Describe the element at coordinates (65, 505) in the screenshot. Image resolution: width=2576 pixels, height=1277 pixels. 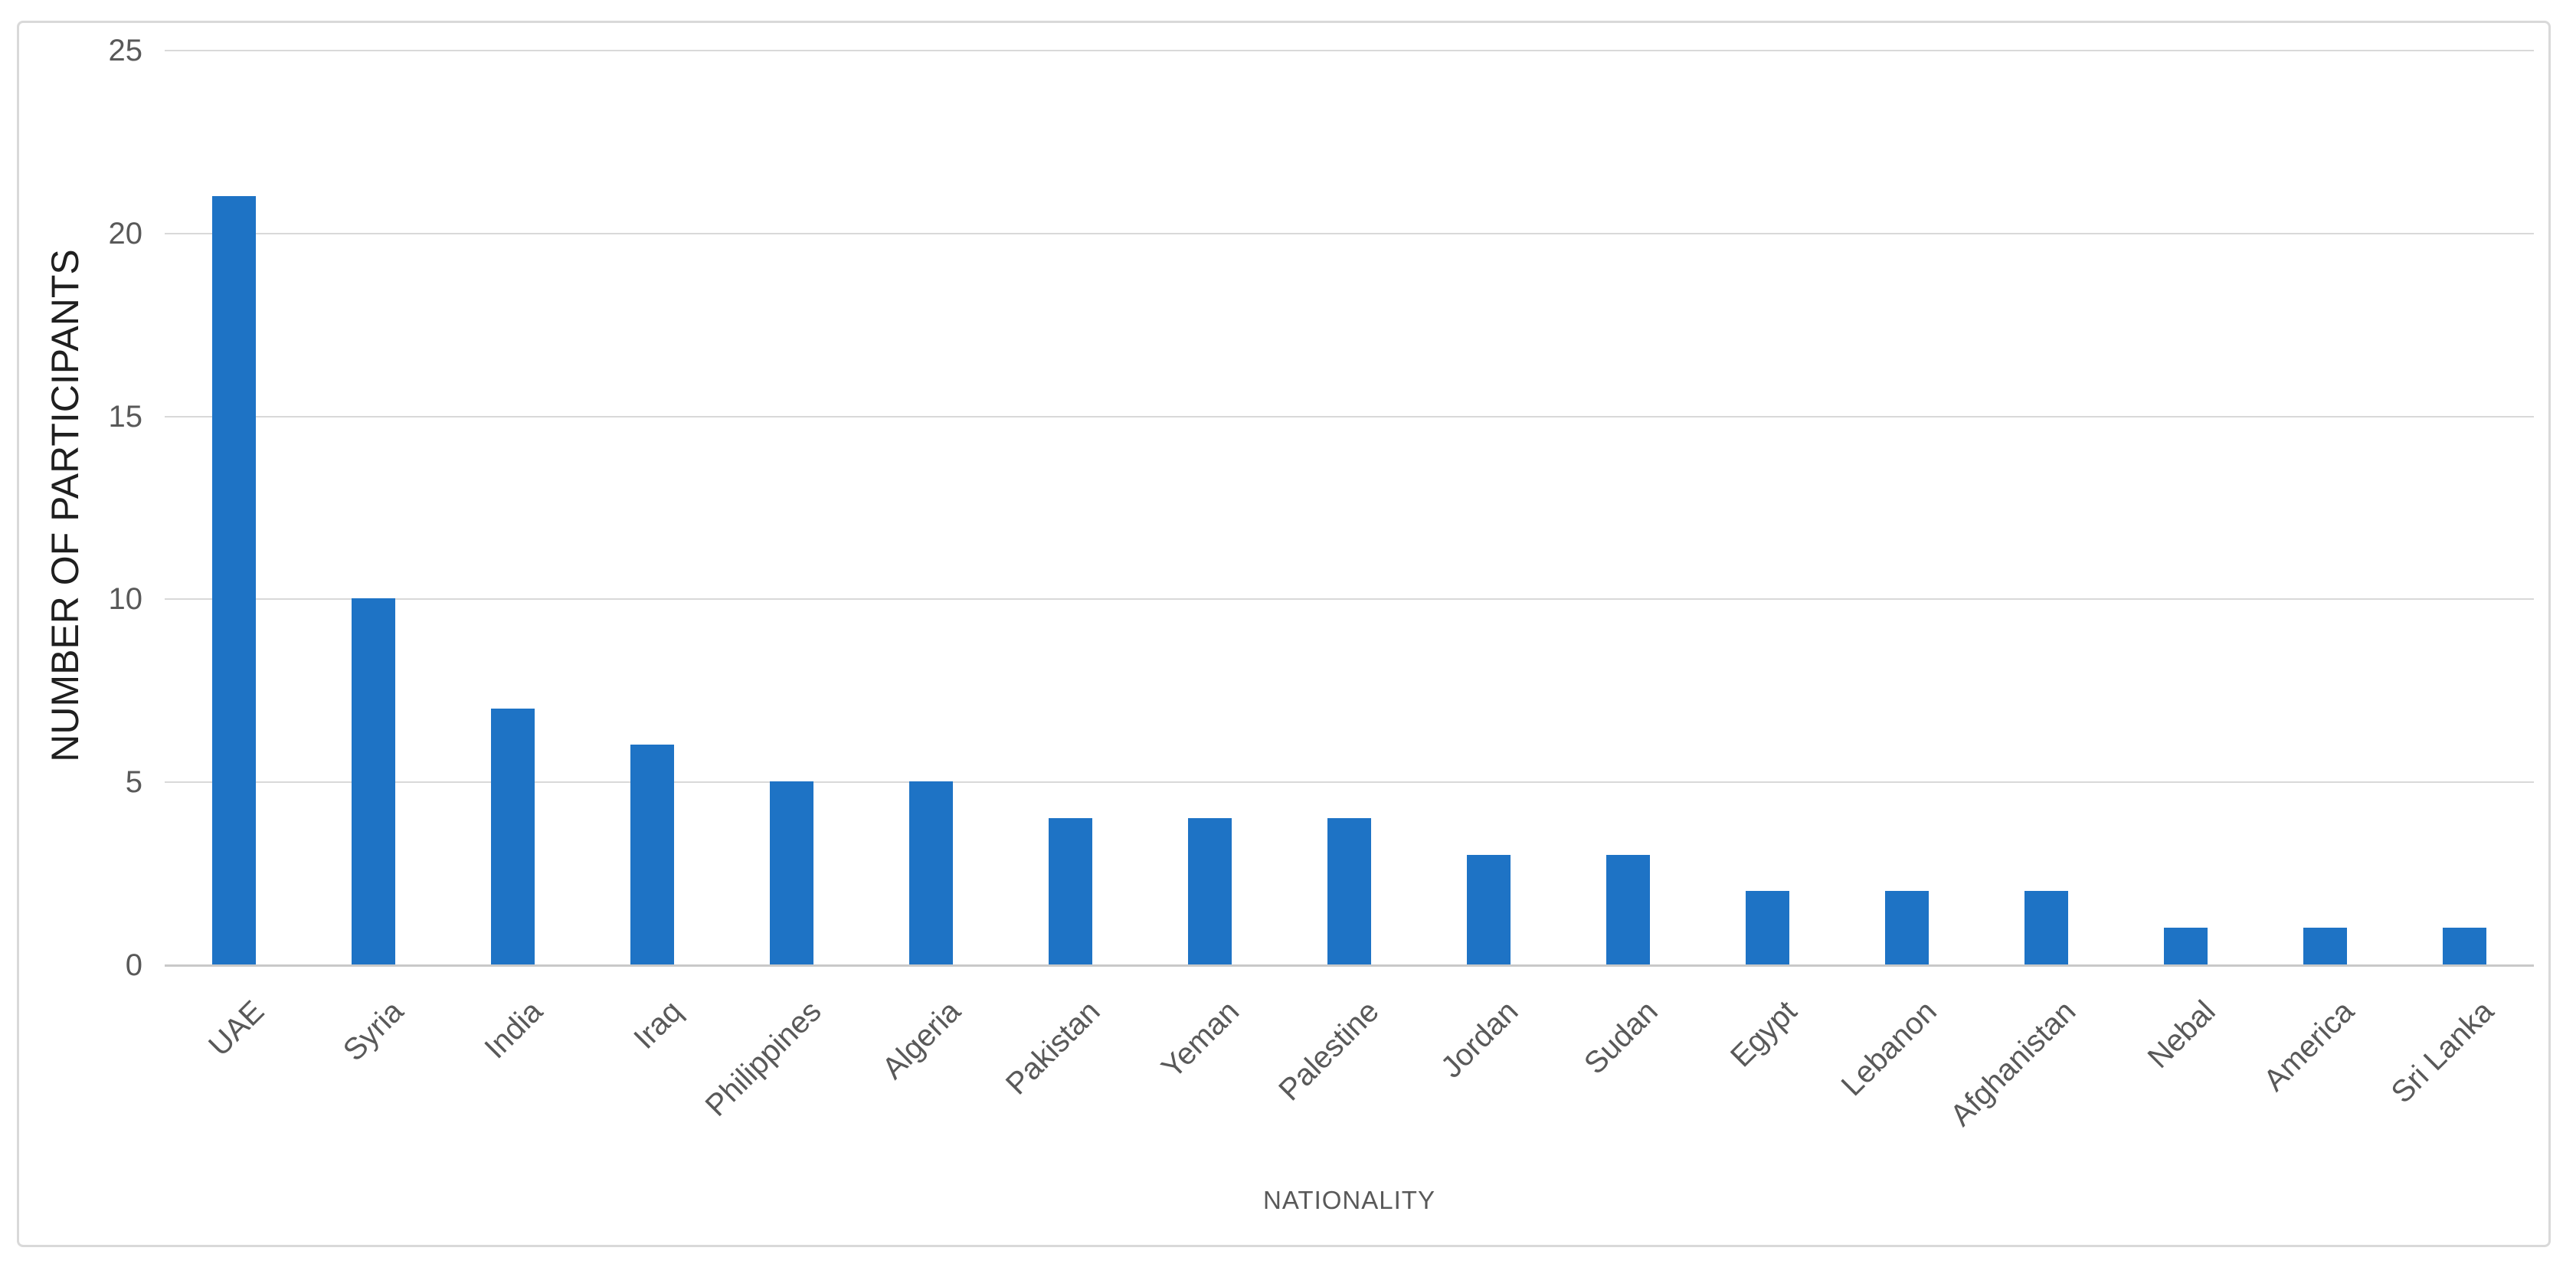
I see `y-axis-title: NUMBER OF PARTICIPANTS` at that location.